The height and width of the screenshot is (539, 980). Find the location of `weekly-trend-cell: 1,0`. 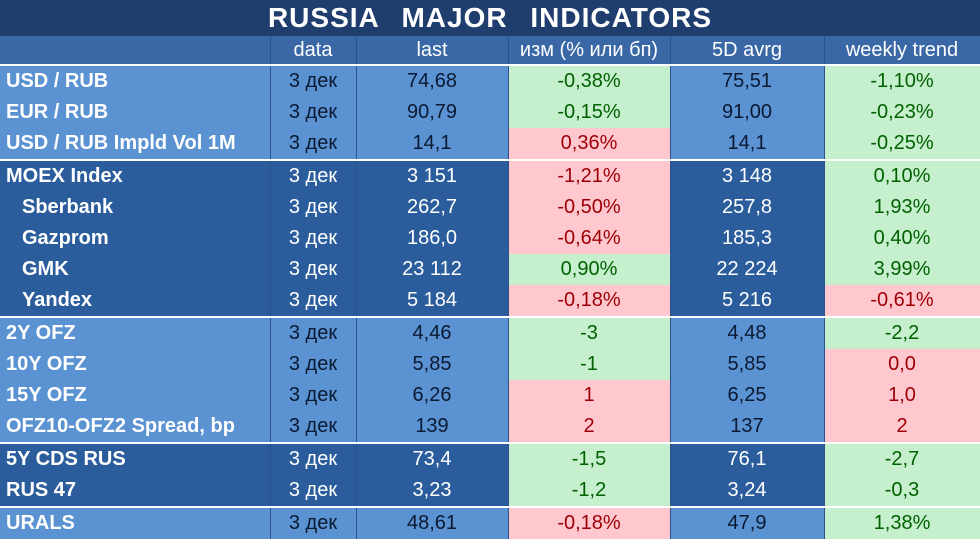

weekly-trend-cell: 1,0 is located at coordinates (902, 395).